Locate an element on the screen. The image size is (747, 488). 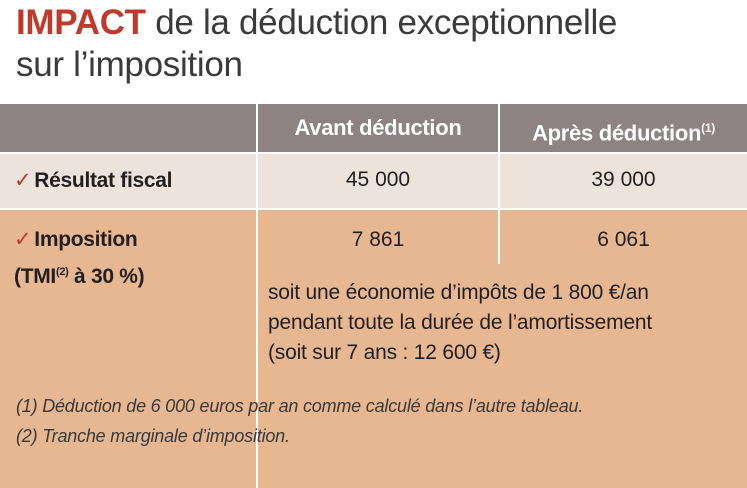
value-before: 45 000 is located at coordinates (378, 179).